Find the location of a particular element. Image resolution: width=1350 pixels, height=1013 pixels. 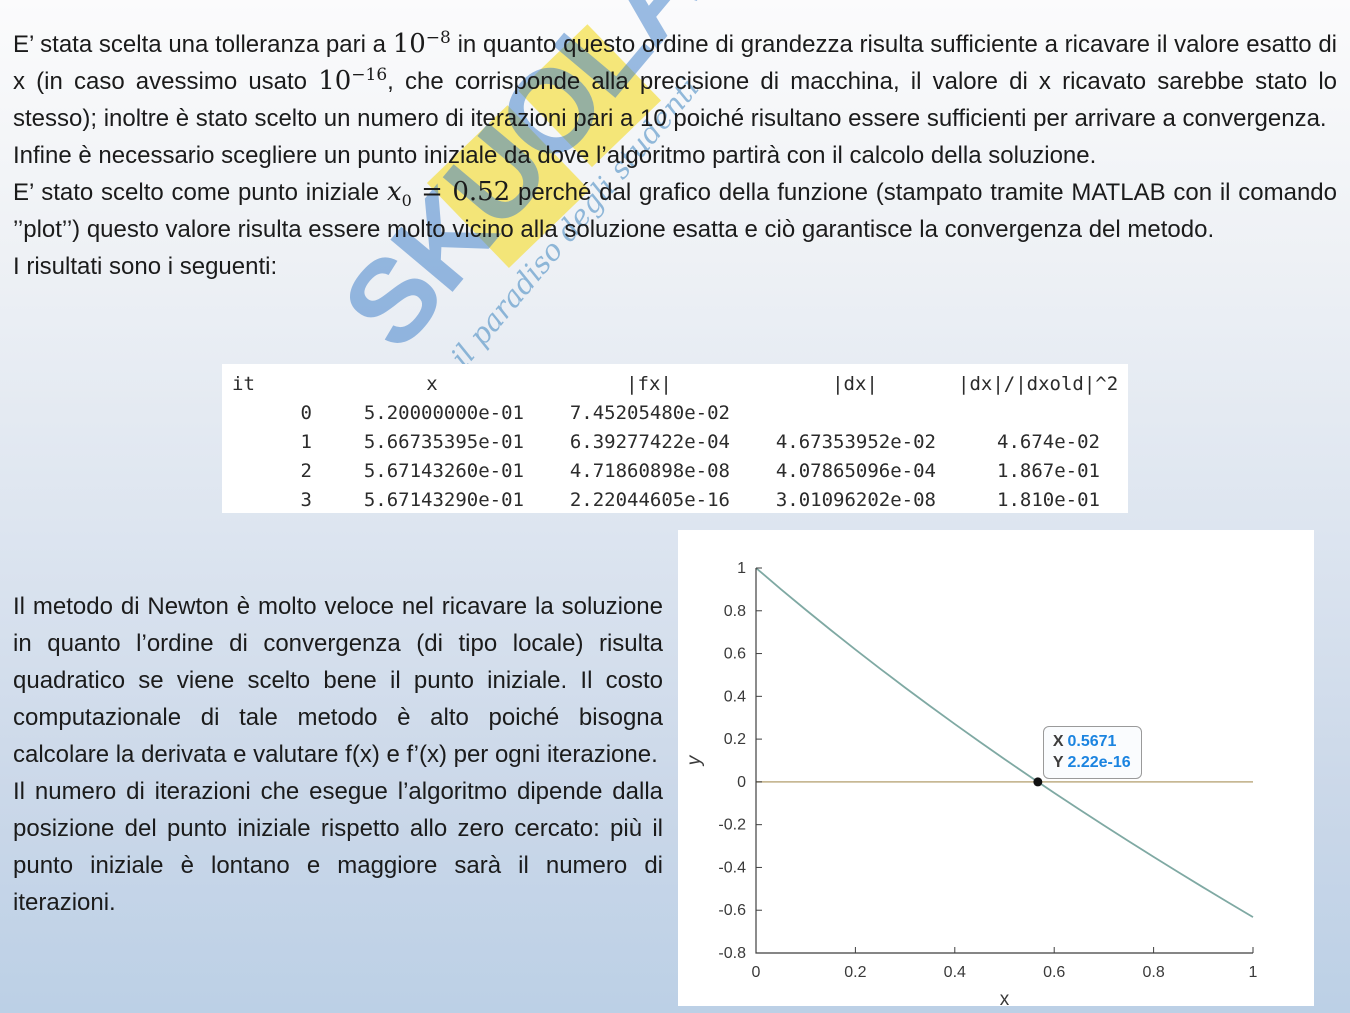

table-cell: 4.674e-02 is located at coordinates (1048, 442).